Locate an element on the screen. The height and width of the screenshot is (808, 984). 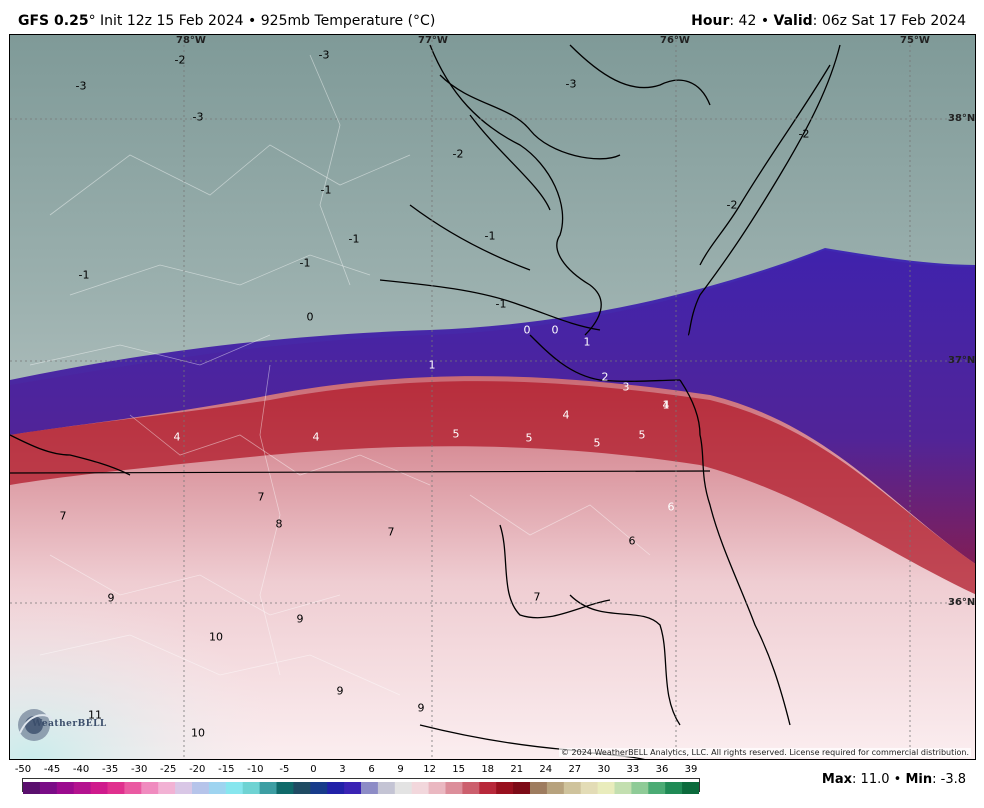
contour-label: 2 is located at coordinates (605, 377).